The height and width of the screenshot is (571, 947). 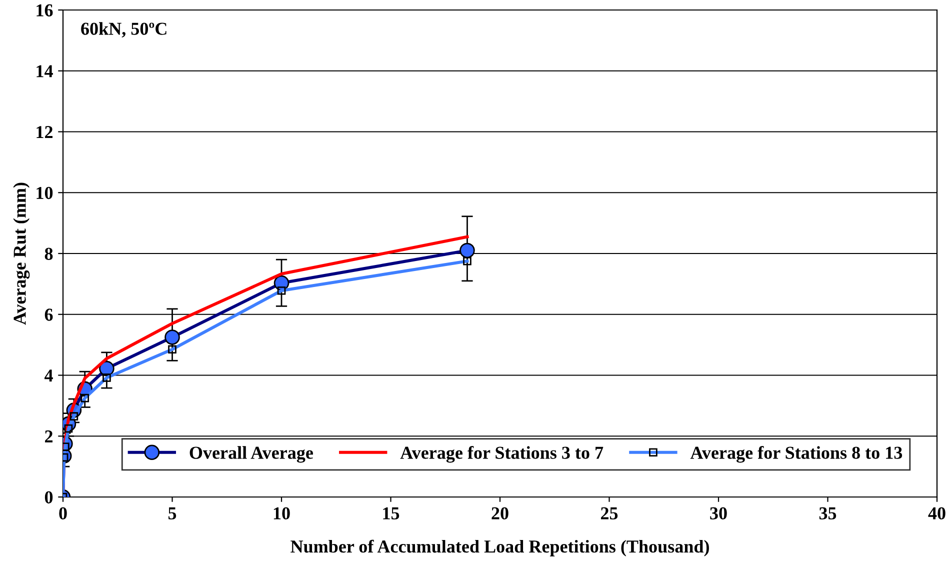 I want to click on x-tick-label: 25, so click(x=609, y=513).